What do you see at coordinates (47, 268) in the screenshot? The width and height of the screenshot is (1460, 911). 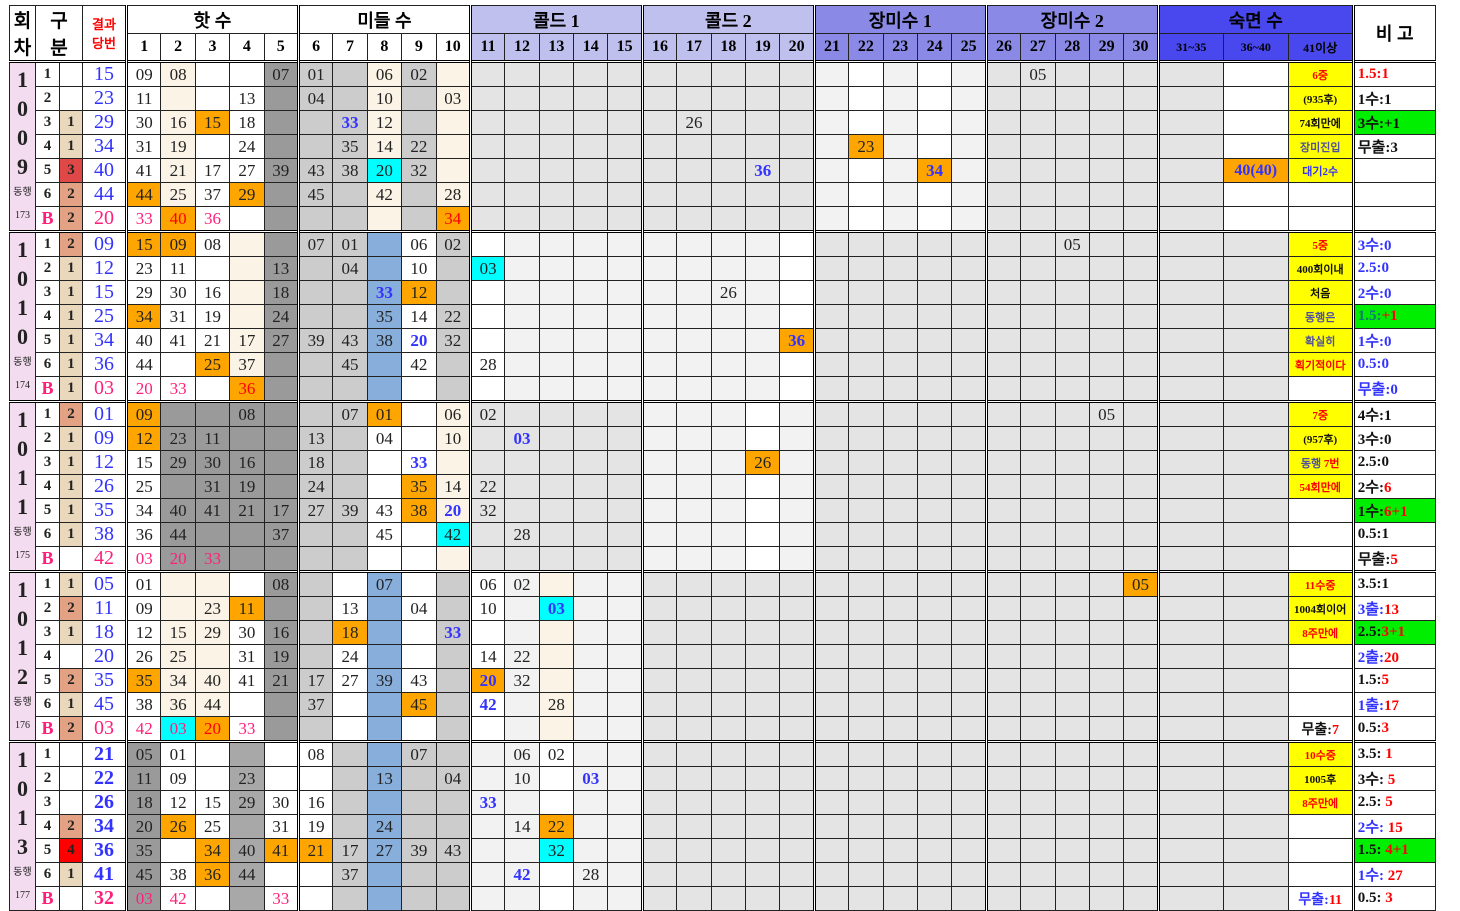 I see `row-label: 2` at bounding box center [47, 268].